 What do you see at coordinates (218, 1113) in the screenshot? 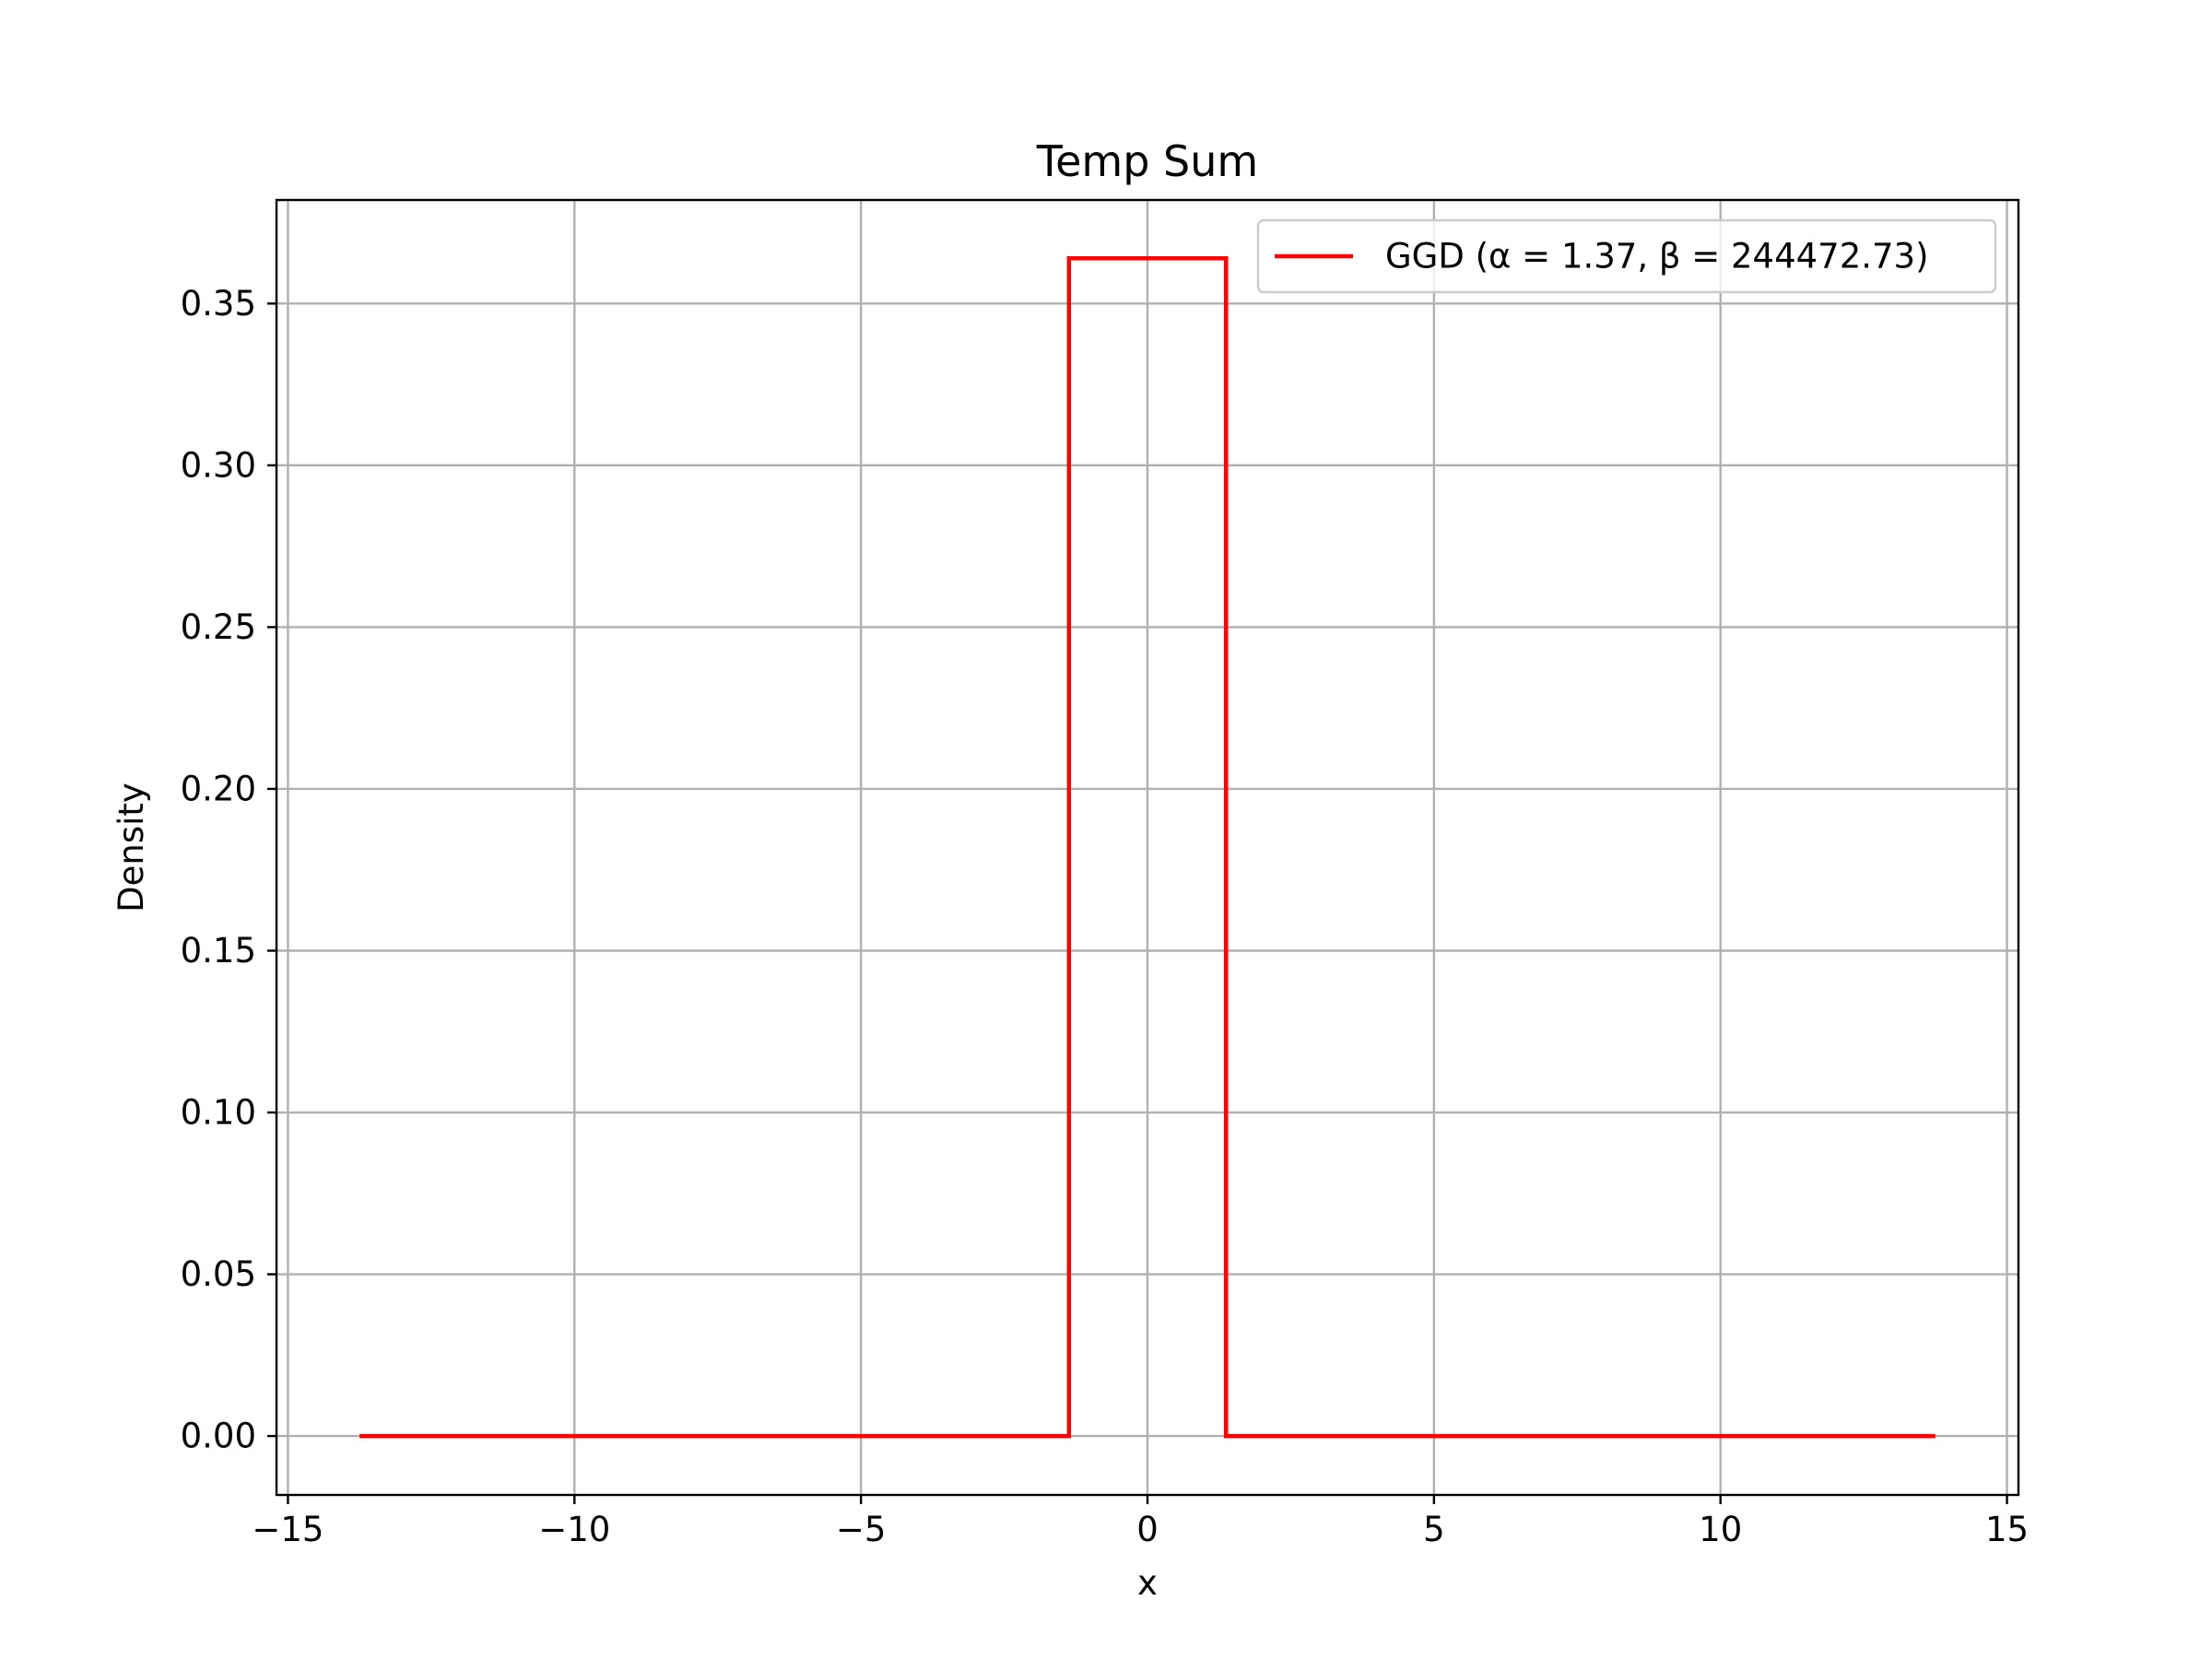
I see `y-tick-label: 0.10` at bounding box center [218, 1113].